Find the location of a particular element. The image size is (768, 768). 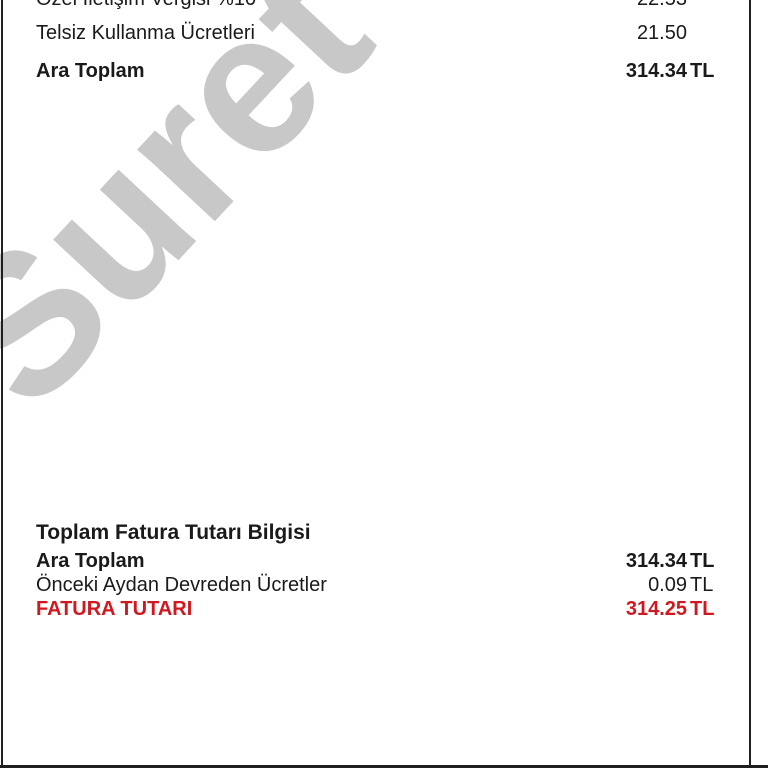

subtotal-amount: 314.34 is located at coordinates (656, 71).